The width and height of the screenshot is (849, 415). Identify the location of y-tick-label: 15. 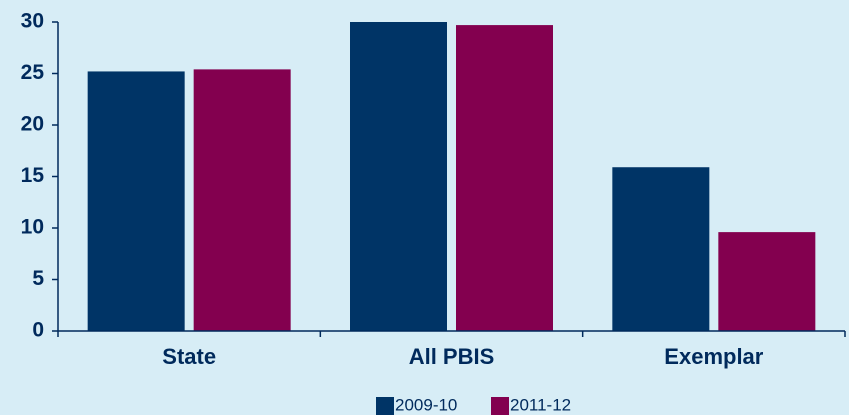
(33, 175).